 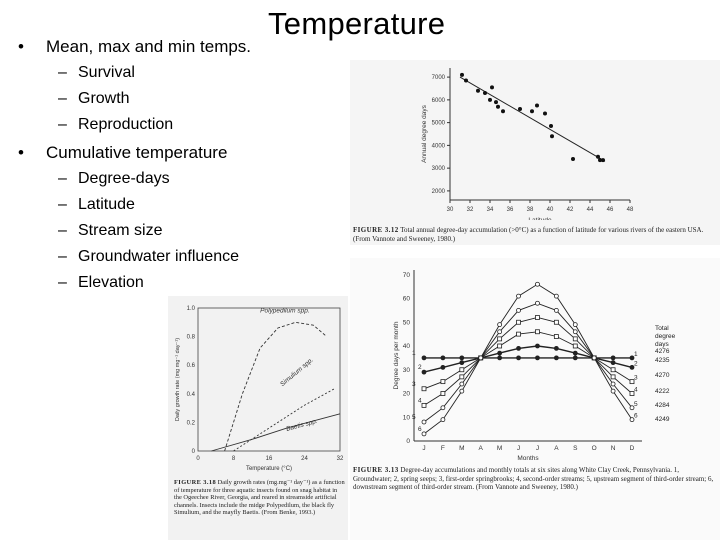 What do you see at coordinates (191, 366) in the screenshot?
I see `y-tick-label: 0.6` at bounding box center [191, 366].